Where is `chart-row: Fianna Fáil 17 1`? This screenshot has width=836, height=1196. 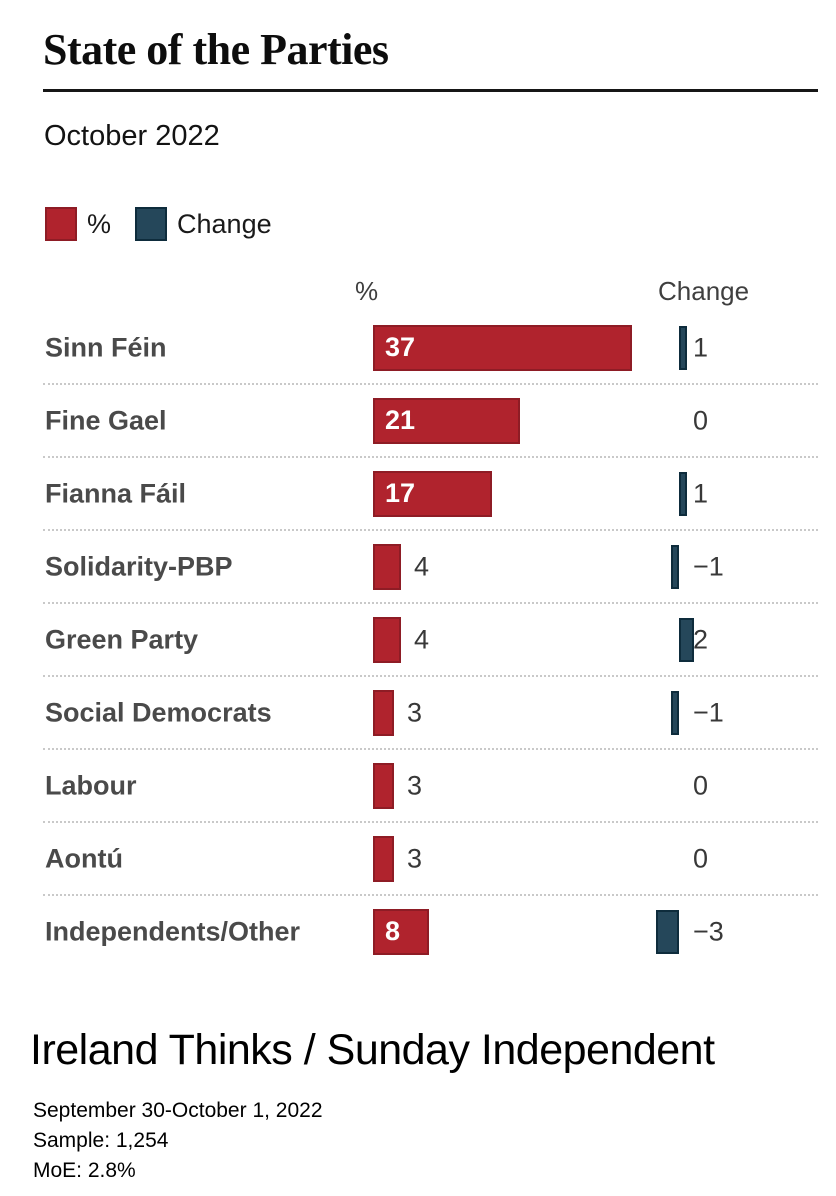
chart-row: Fianna Fáil 17 1 is located at coordinates (418, 493).